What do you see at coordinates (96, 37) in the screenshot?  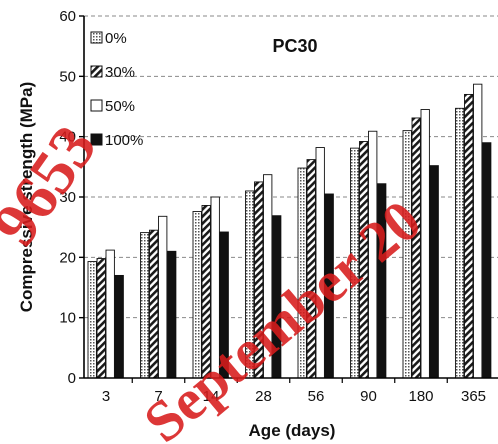 I see `legend-swatch-0pct` at bounding box center [96, 37].